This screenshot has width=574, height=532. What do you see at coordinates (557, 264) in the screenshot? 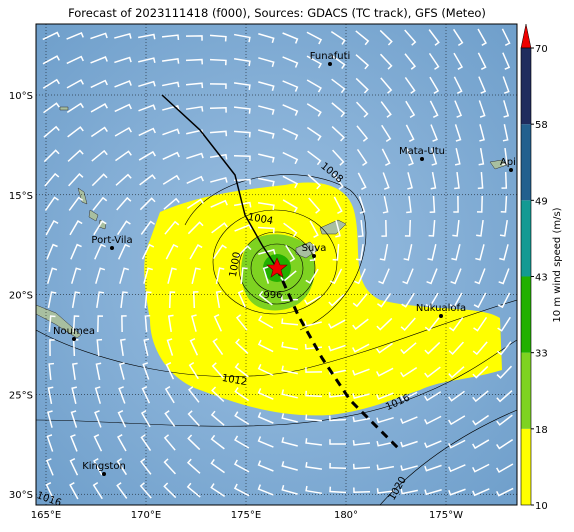
I see `colorbar-label: 10 m wind speed (m/s)` at bounding box center [557, 264].